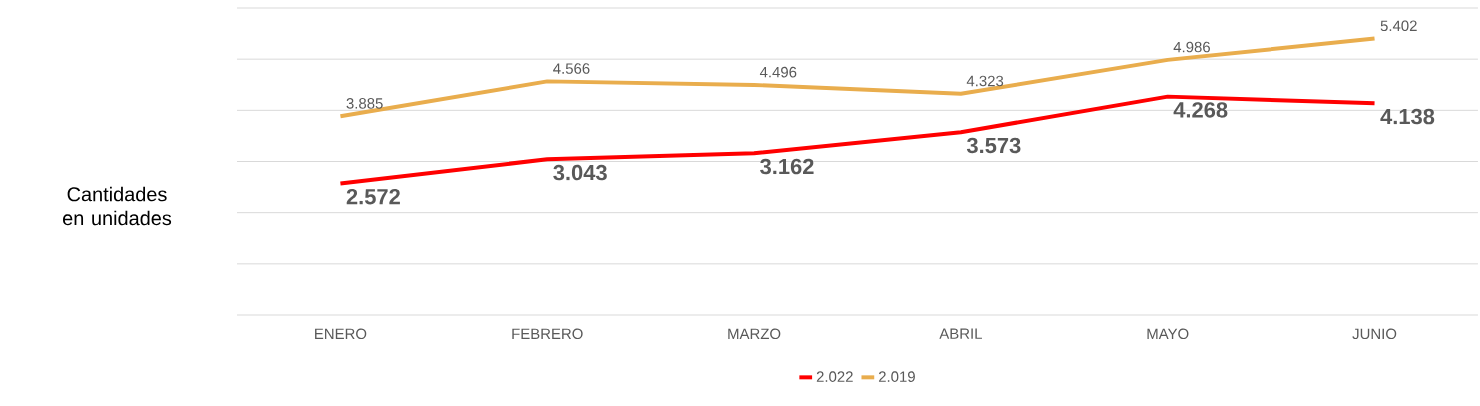  What do you see at coordinates (960, 333) in the screenshot?
I see `x-tick-label: ABRIL` at bounding box center [960, 333].